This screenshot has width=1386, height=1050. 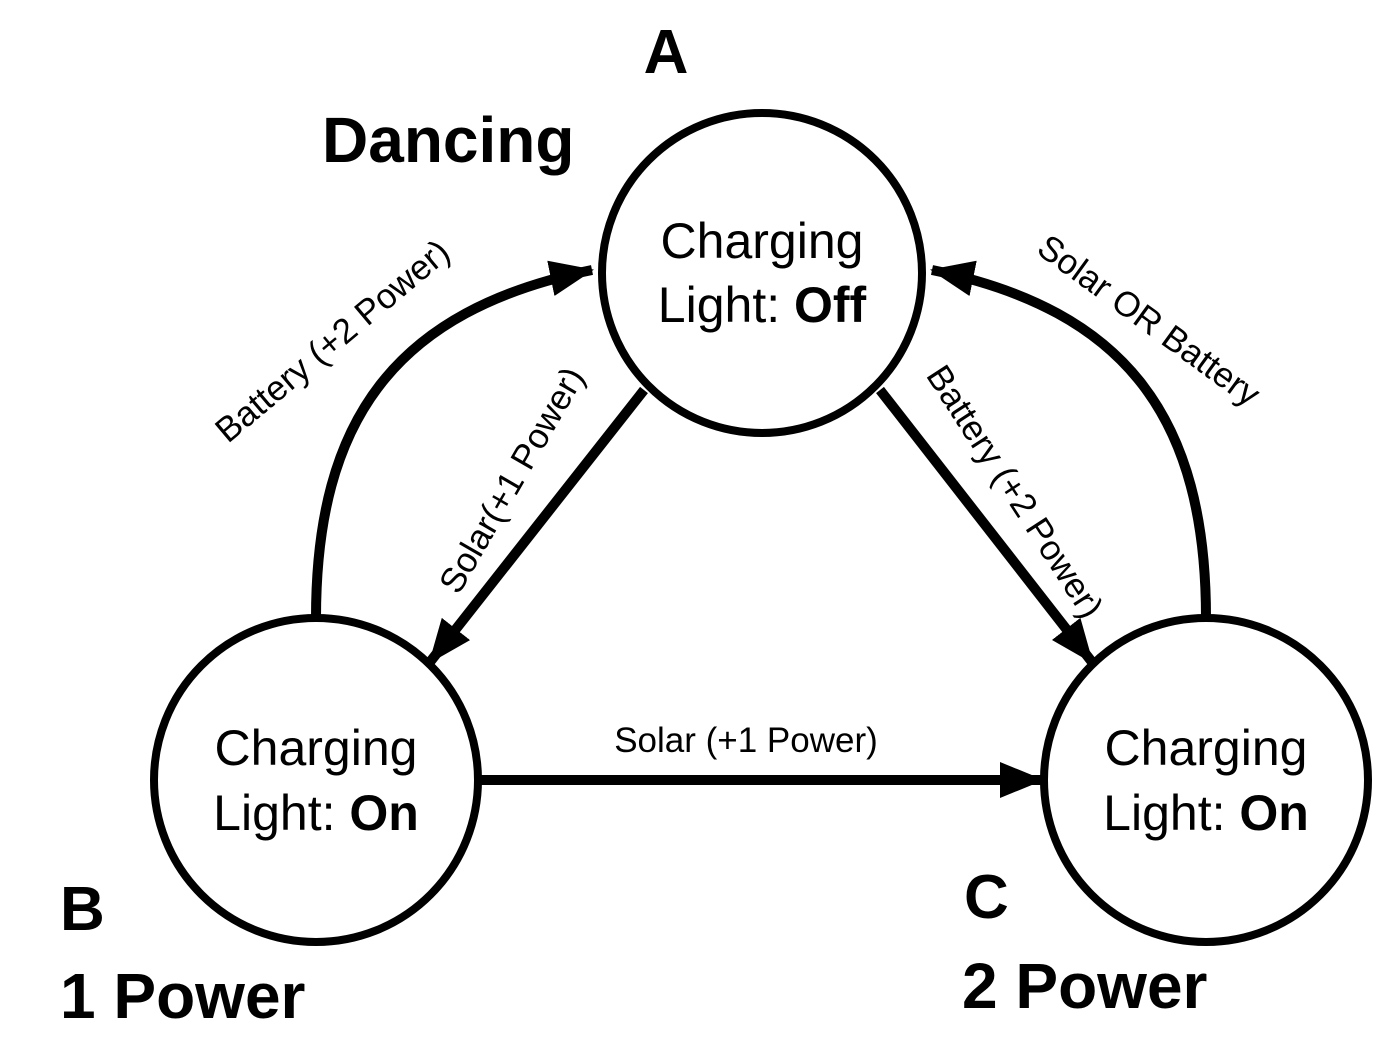 I want to click on node-b-light-state: On, so click(x=383, y=813).